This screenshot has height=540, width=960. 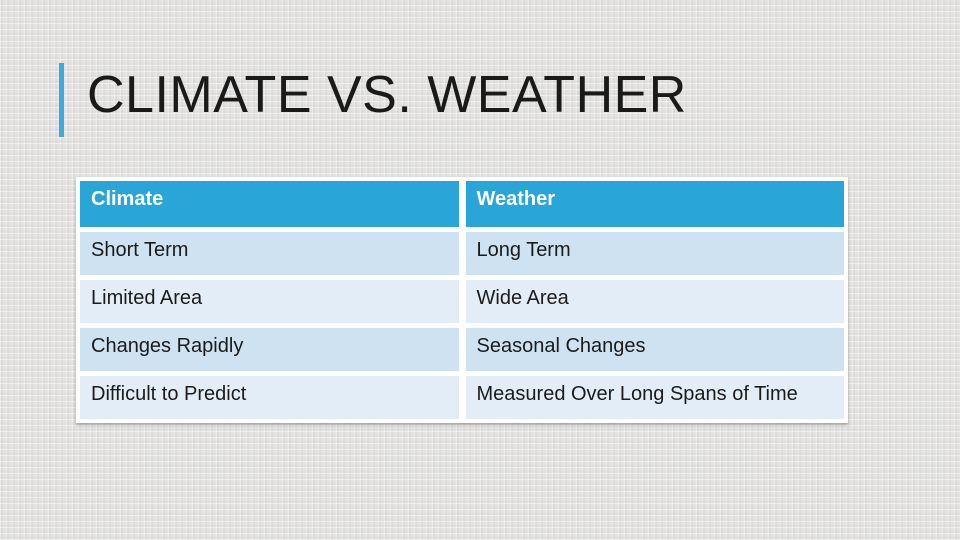 What do you see at coordinates (387, 95) in the screenshot?
I see `slide-title: CLIMATE VS. WEATHER` at bounding box center [387, 95].